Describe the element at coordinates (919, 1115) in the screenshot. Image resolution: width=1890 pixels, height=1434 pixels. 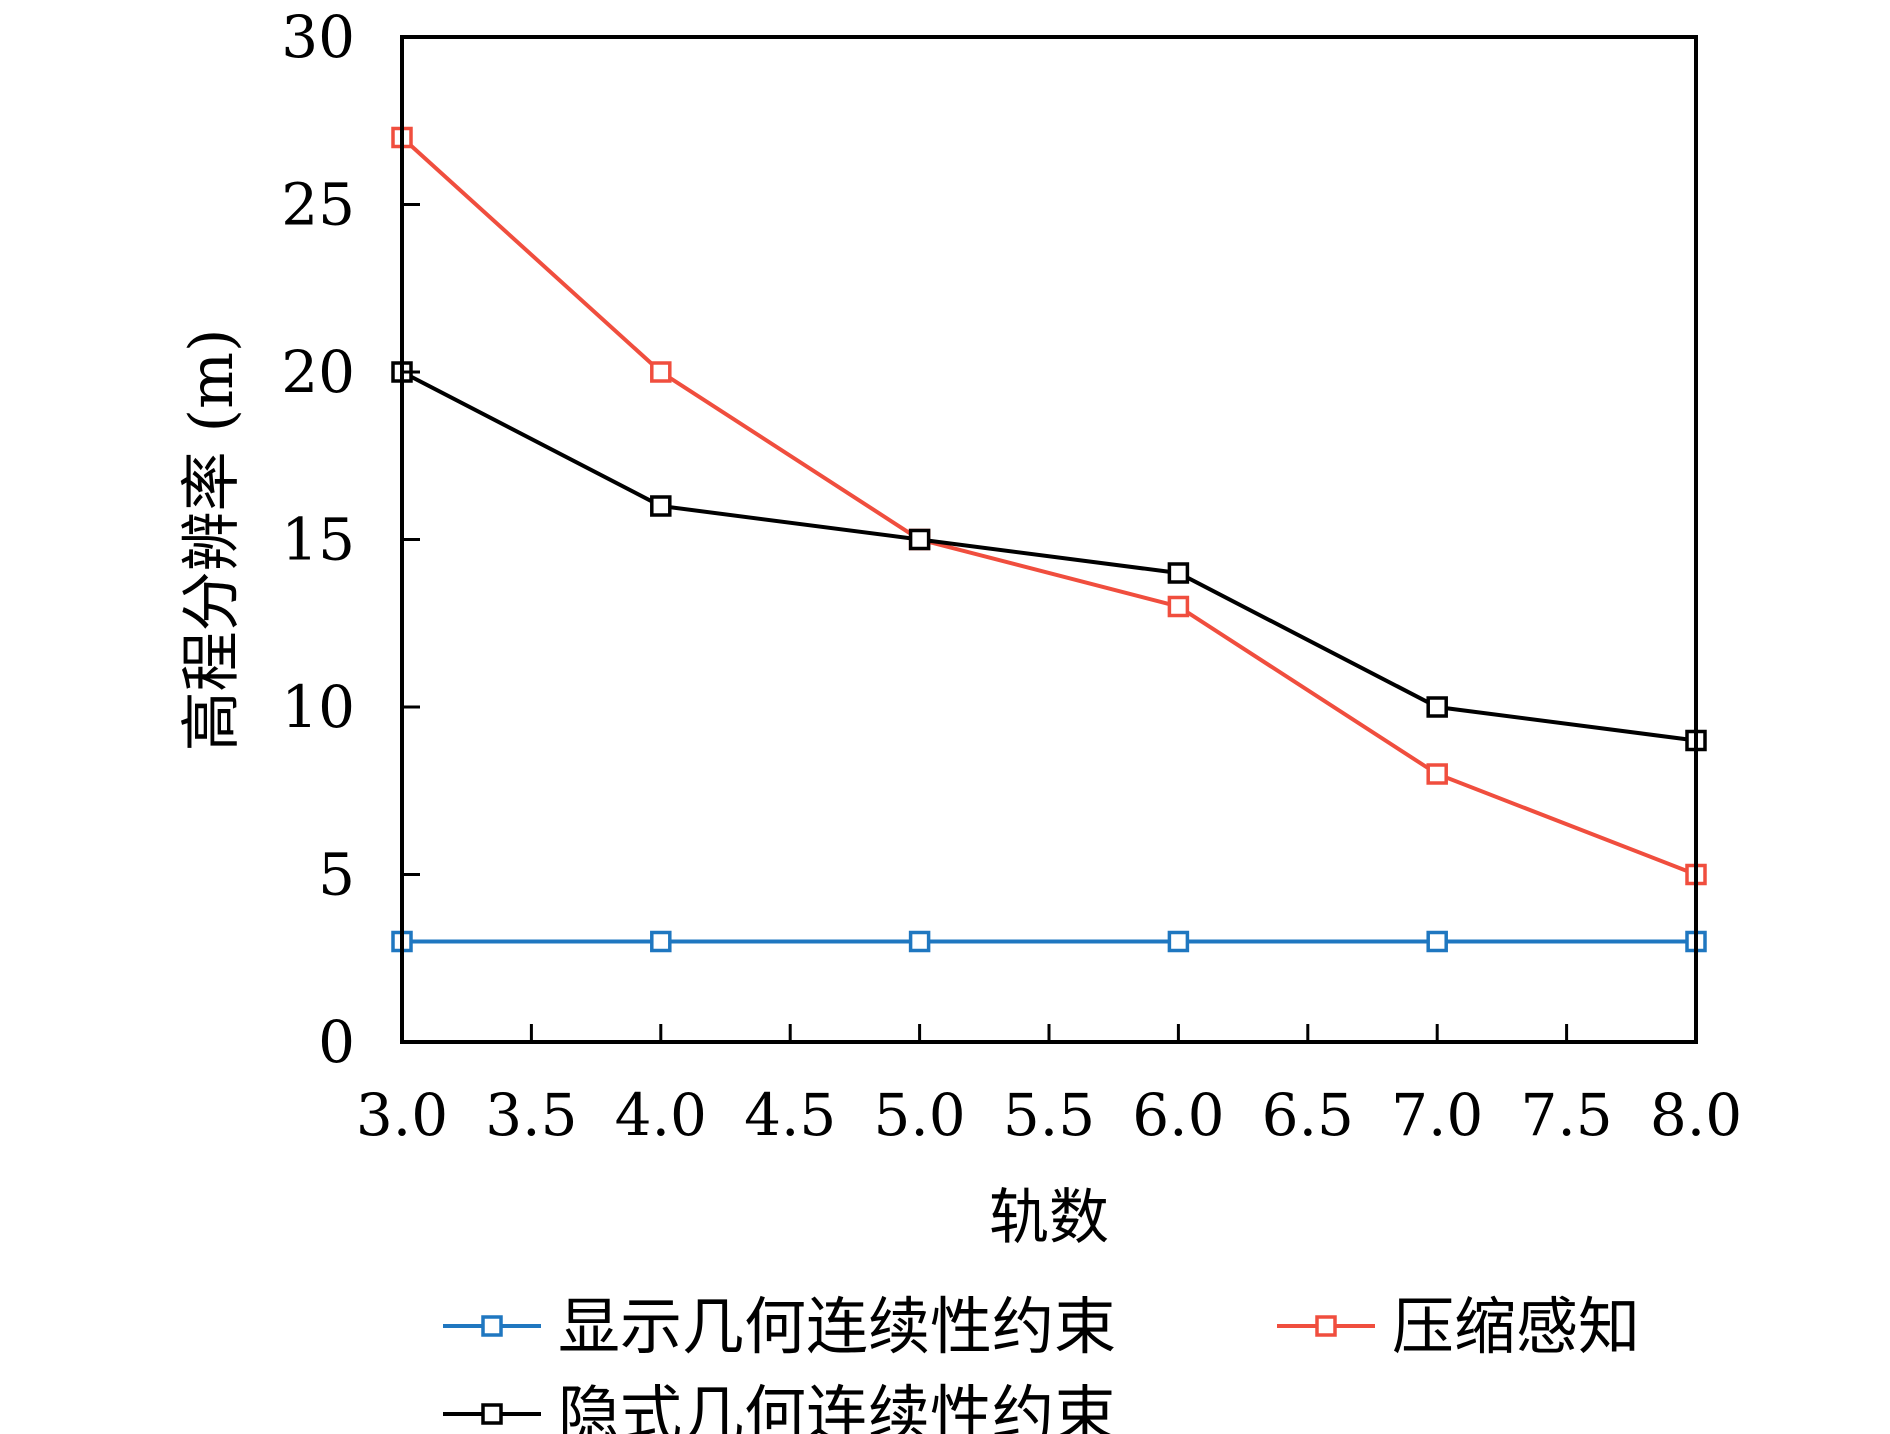
I see `x-tick-label: 5.0` at that location.